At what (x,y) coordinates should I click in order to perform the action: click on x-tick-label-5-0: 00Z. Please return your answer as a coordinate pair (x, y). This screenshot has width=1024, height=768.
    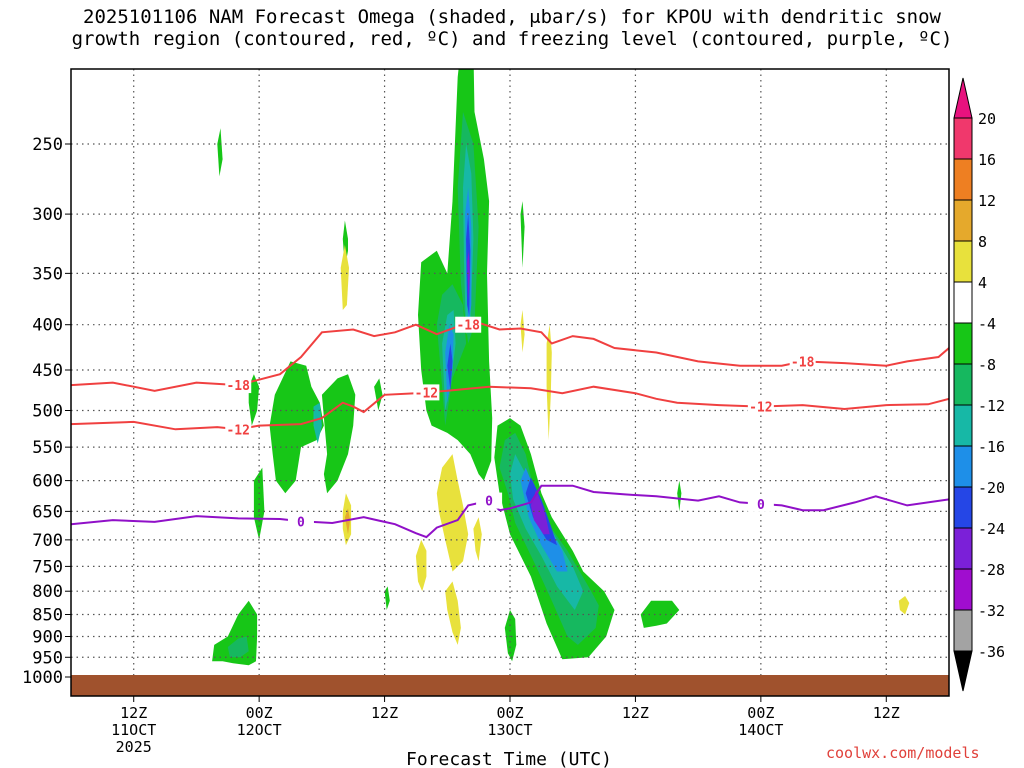
    Looking at the image, I should click on (760, 713).